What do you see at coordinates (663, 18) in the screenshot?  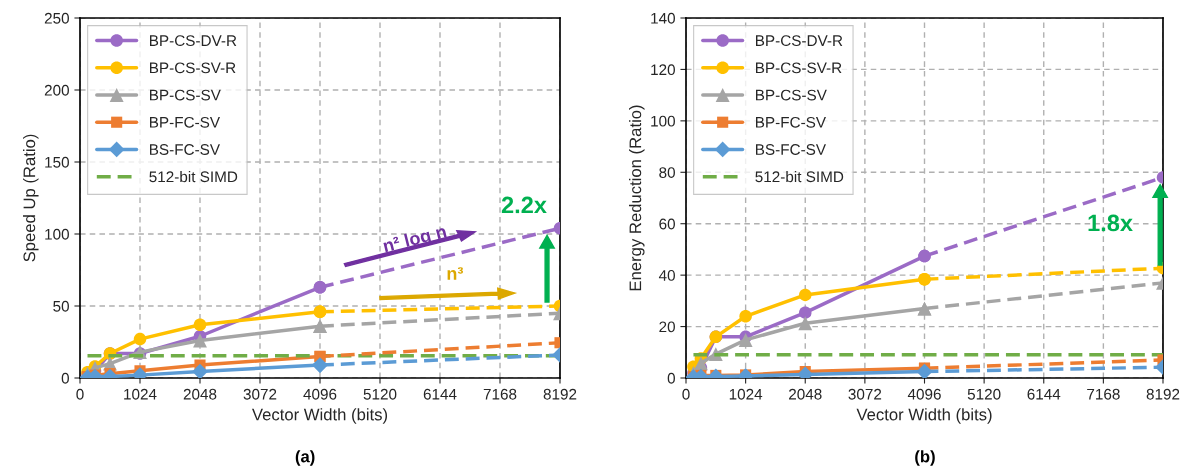 I see `y-tick-label: 140` at bounding box center [663, 18].